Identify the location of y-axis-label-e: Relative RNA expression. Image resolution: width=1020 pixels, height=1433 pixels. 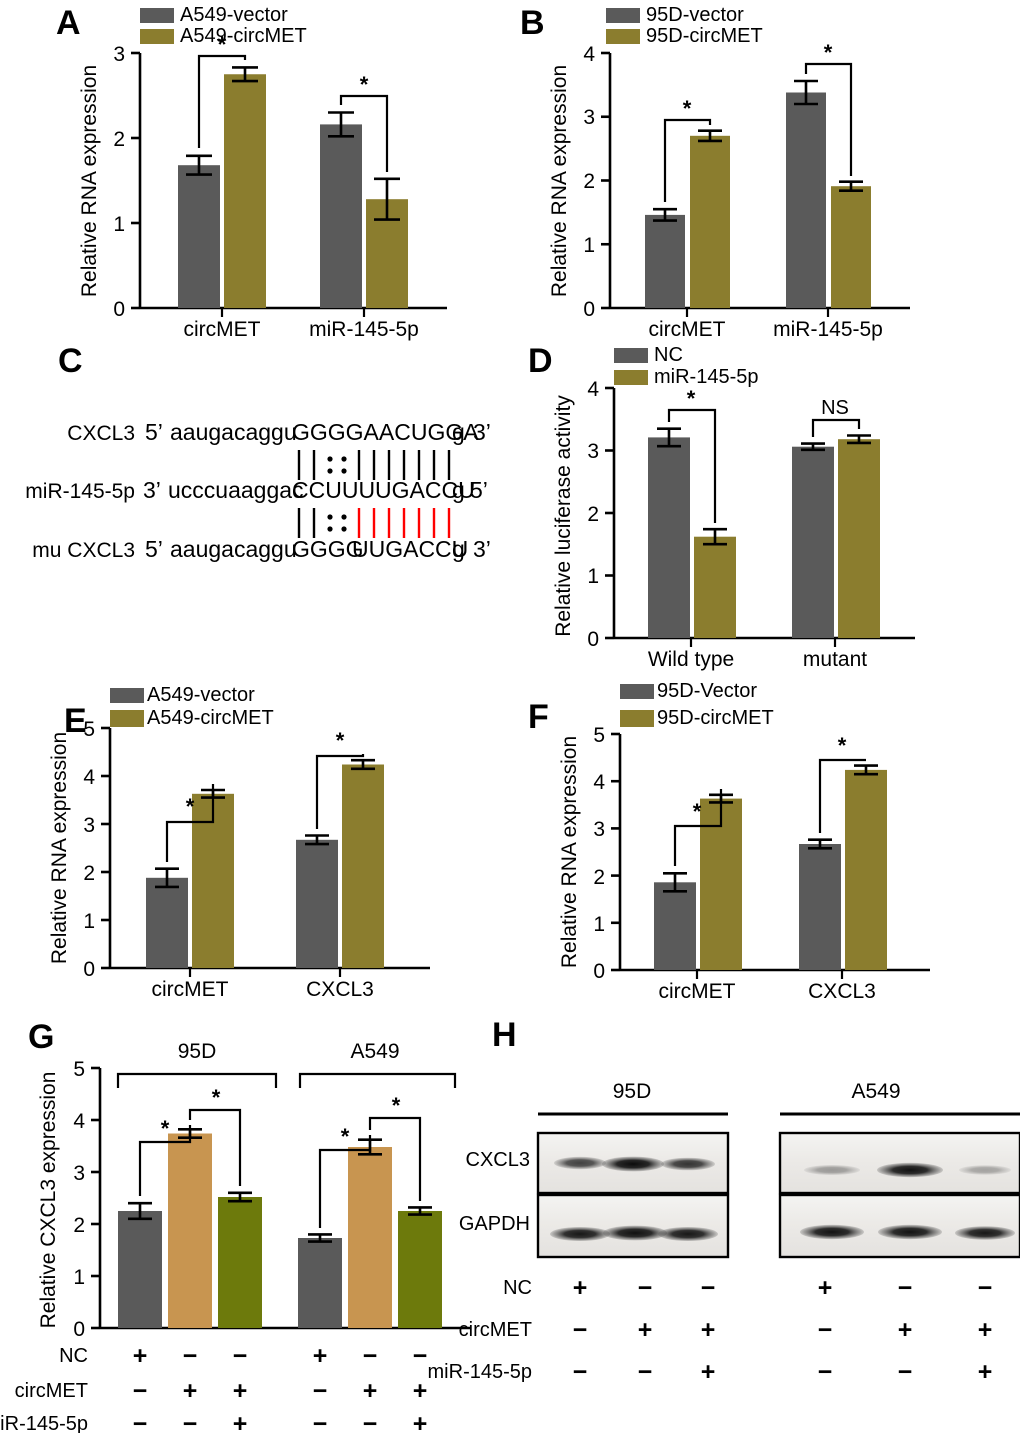
(59, 848).